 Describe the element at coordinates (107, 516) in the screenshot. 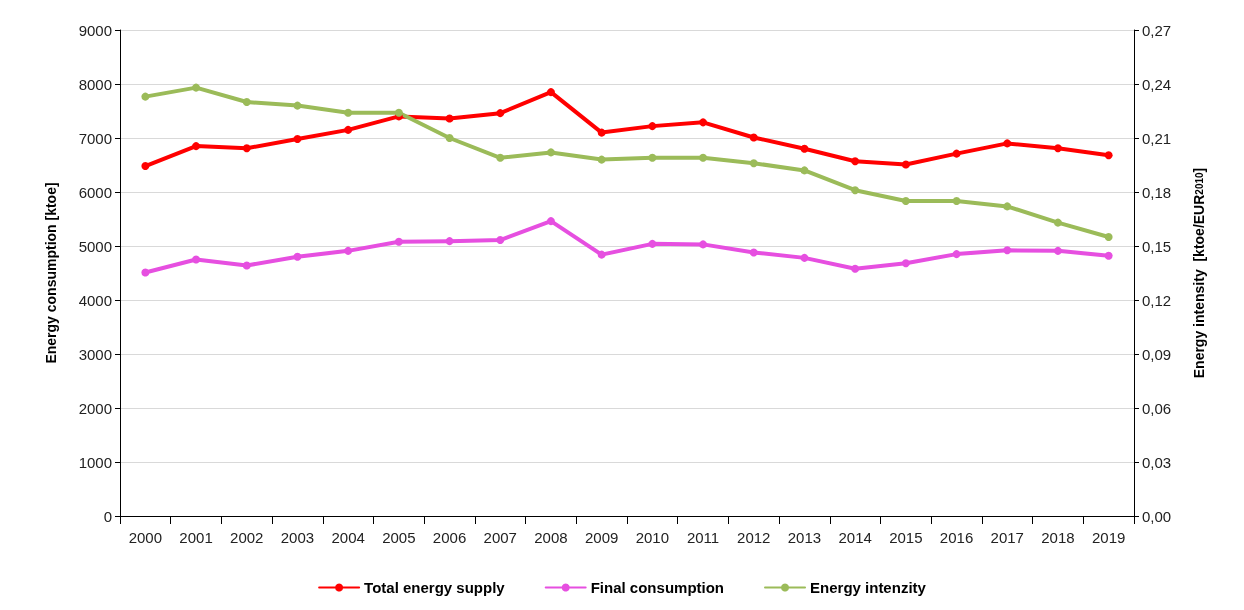

I see `y-tick-label: 0` at that location.